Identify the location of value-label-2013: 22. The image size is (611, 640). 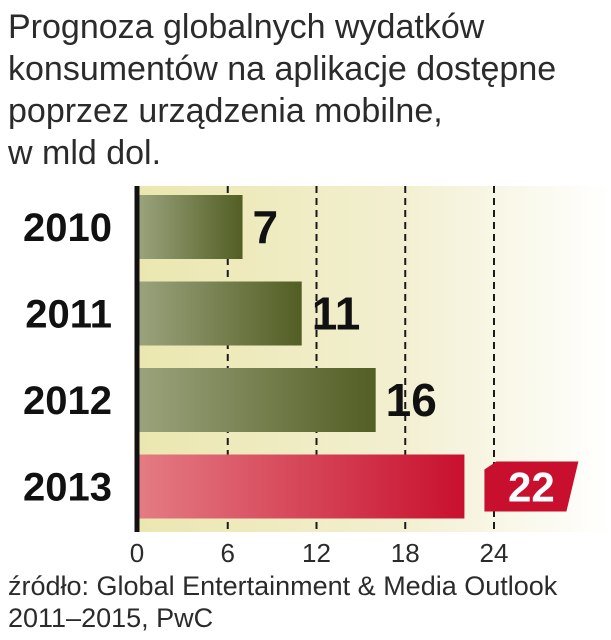
(531, 487).